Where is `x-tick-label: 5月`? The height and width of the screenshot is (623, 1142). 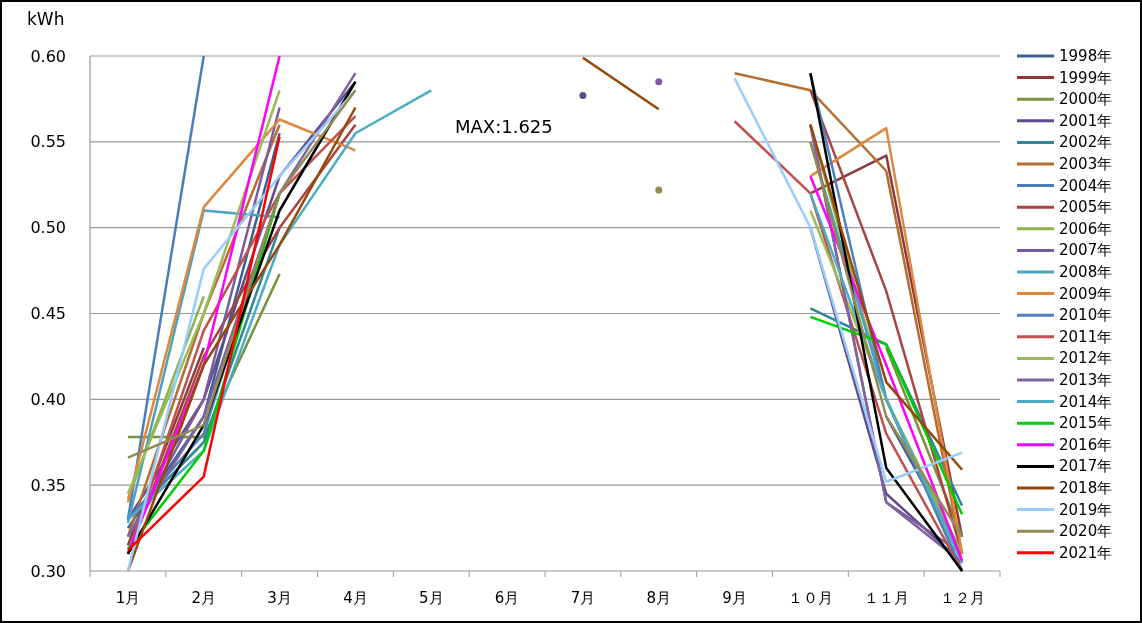
x-tick-label: 5月 is located at coordinates (431, 598).